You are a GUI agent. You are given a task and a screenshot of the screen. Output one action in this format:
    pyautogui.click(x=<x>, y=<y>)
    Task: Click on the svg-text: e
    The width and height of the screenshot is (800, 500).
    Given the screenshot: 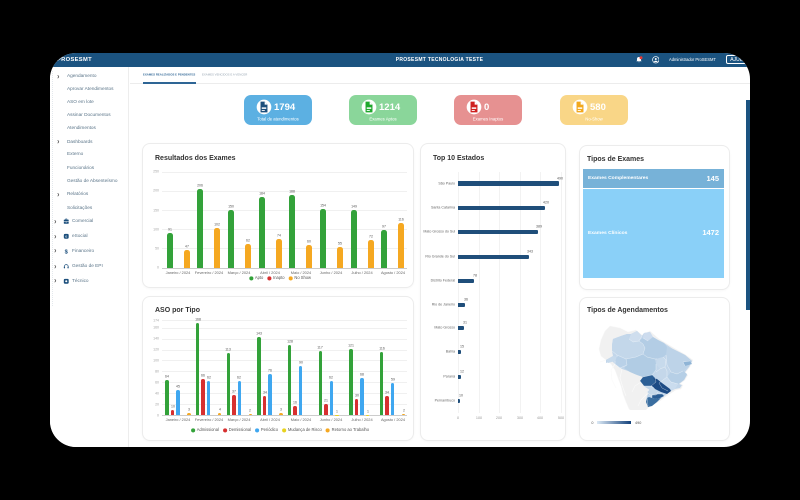 What is the action you would take?
    pyautogui.click(x=66, y=237)
    